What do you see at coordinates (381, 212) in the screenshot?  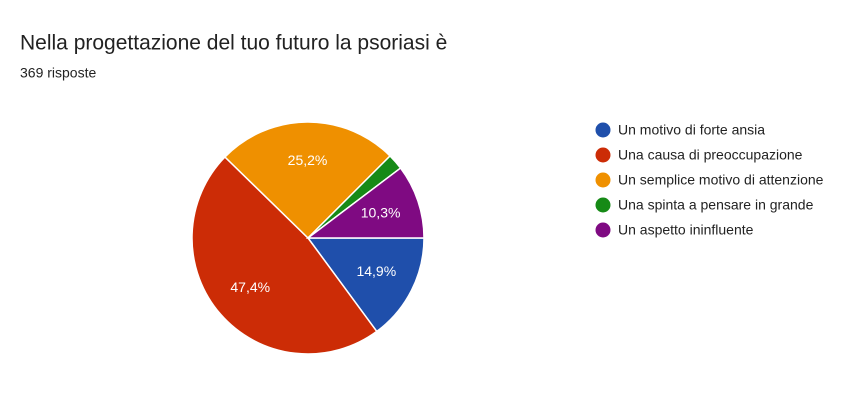 I see `slice-label: 10,3%` at bounding box center [381, 212].